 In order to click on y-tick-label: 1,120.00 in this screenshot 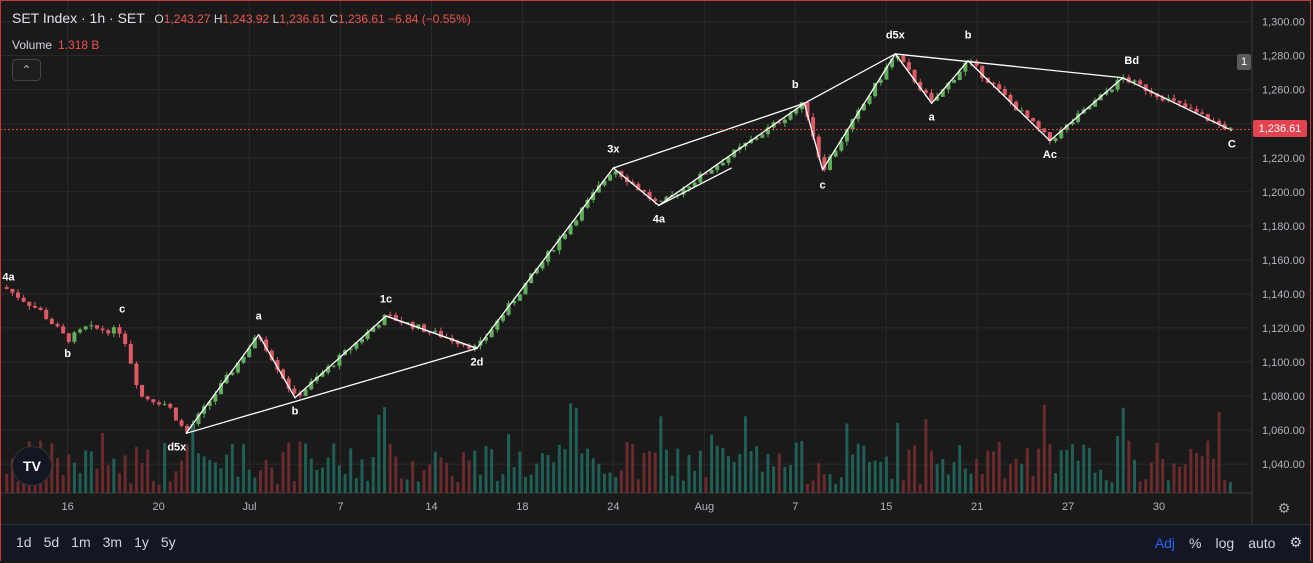, I will do `click(1283, 329)`.